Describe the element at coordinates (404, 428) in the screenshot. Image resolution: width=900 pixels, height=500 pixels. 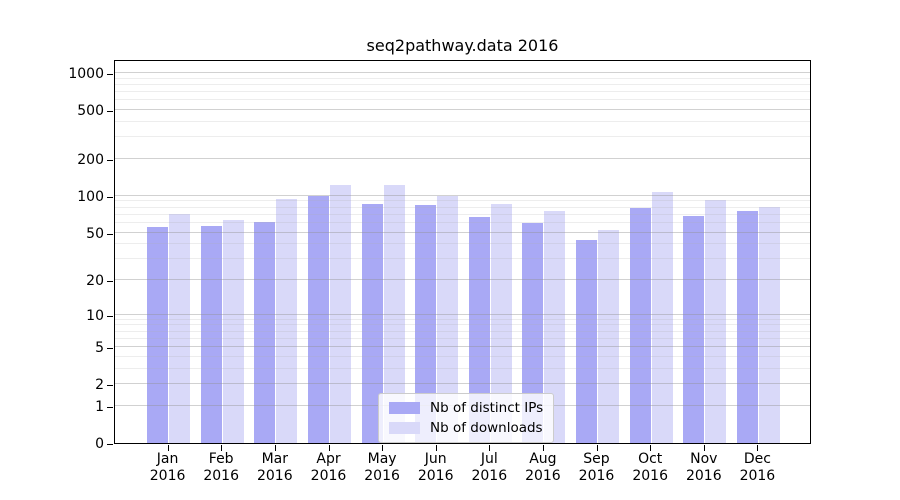
I see `legend-swatch-downloads` at that location.